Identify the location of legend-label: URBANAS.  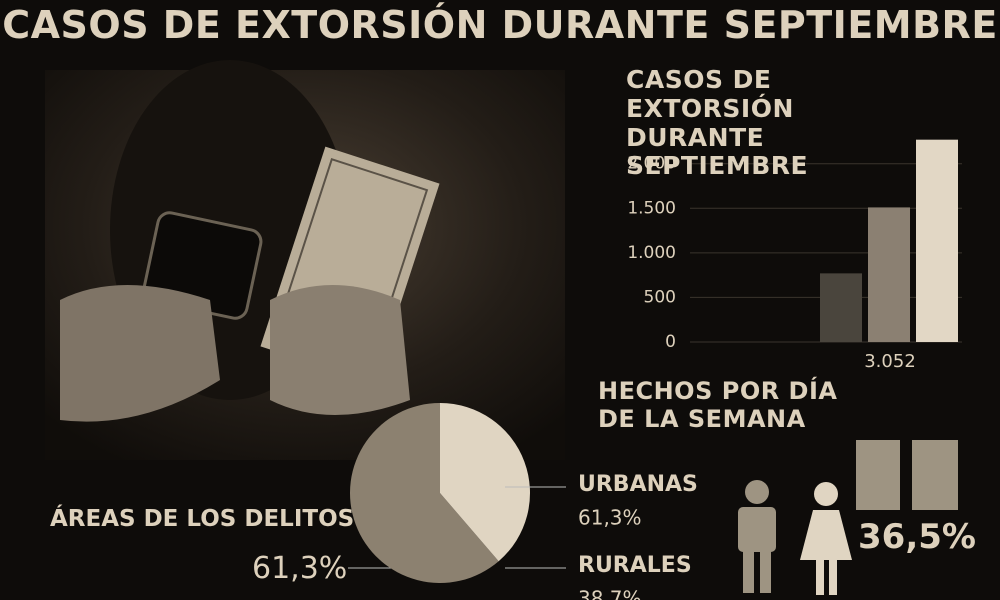
(638, 484).